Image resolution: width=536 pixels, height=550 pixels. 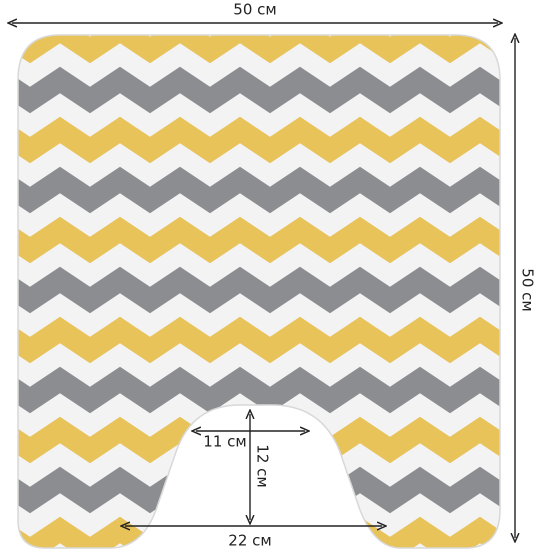 I want to click on dimension-label: 22 см, so click(x=249, y=541).